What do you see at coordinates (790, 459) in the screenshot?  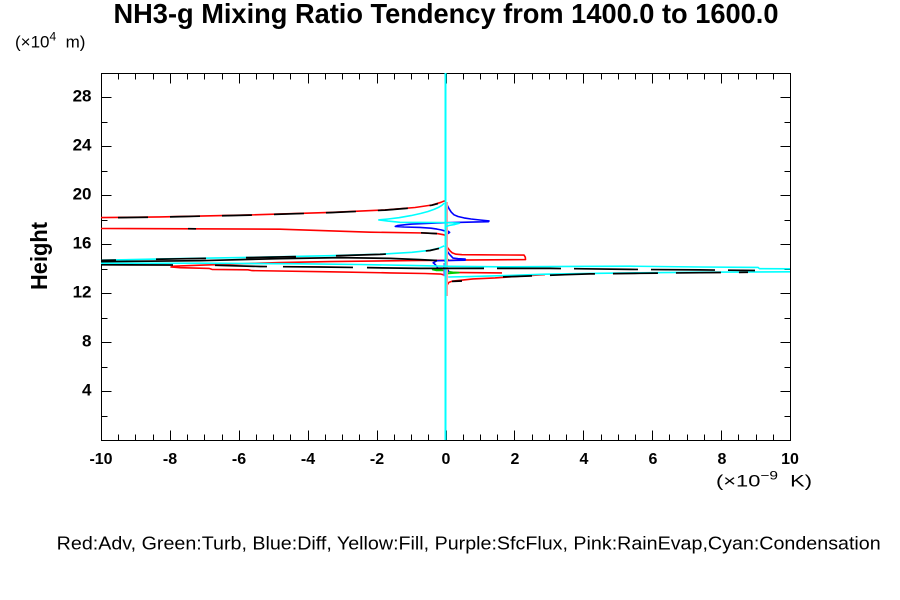 I see `svg-text: 10` at bounding box center [790, 459].